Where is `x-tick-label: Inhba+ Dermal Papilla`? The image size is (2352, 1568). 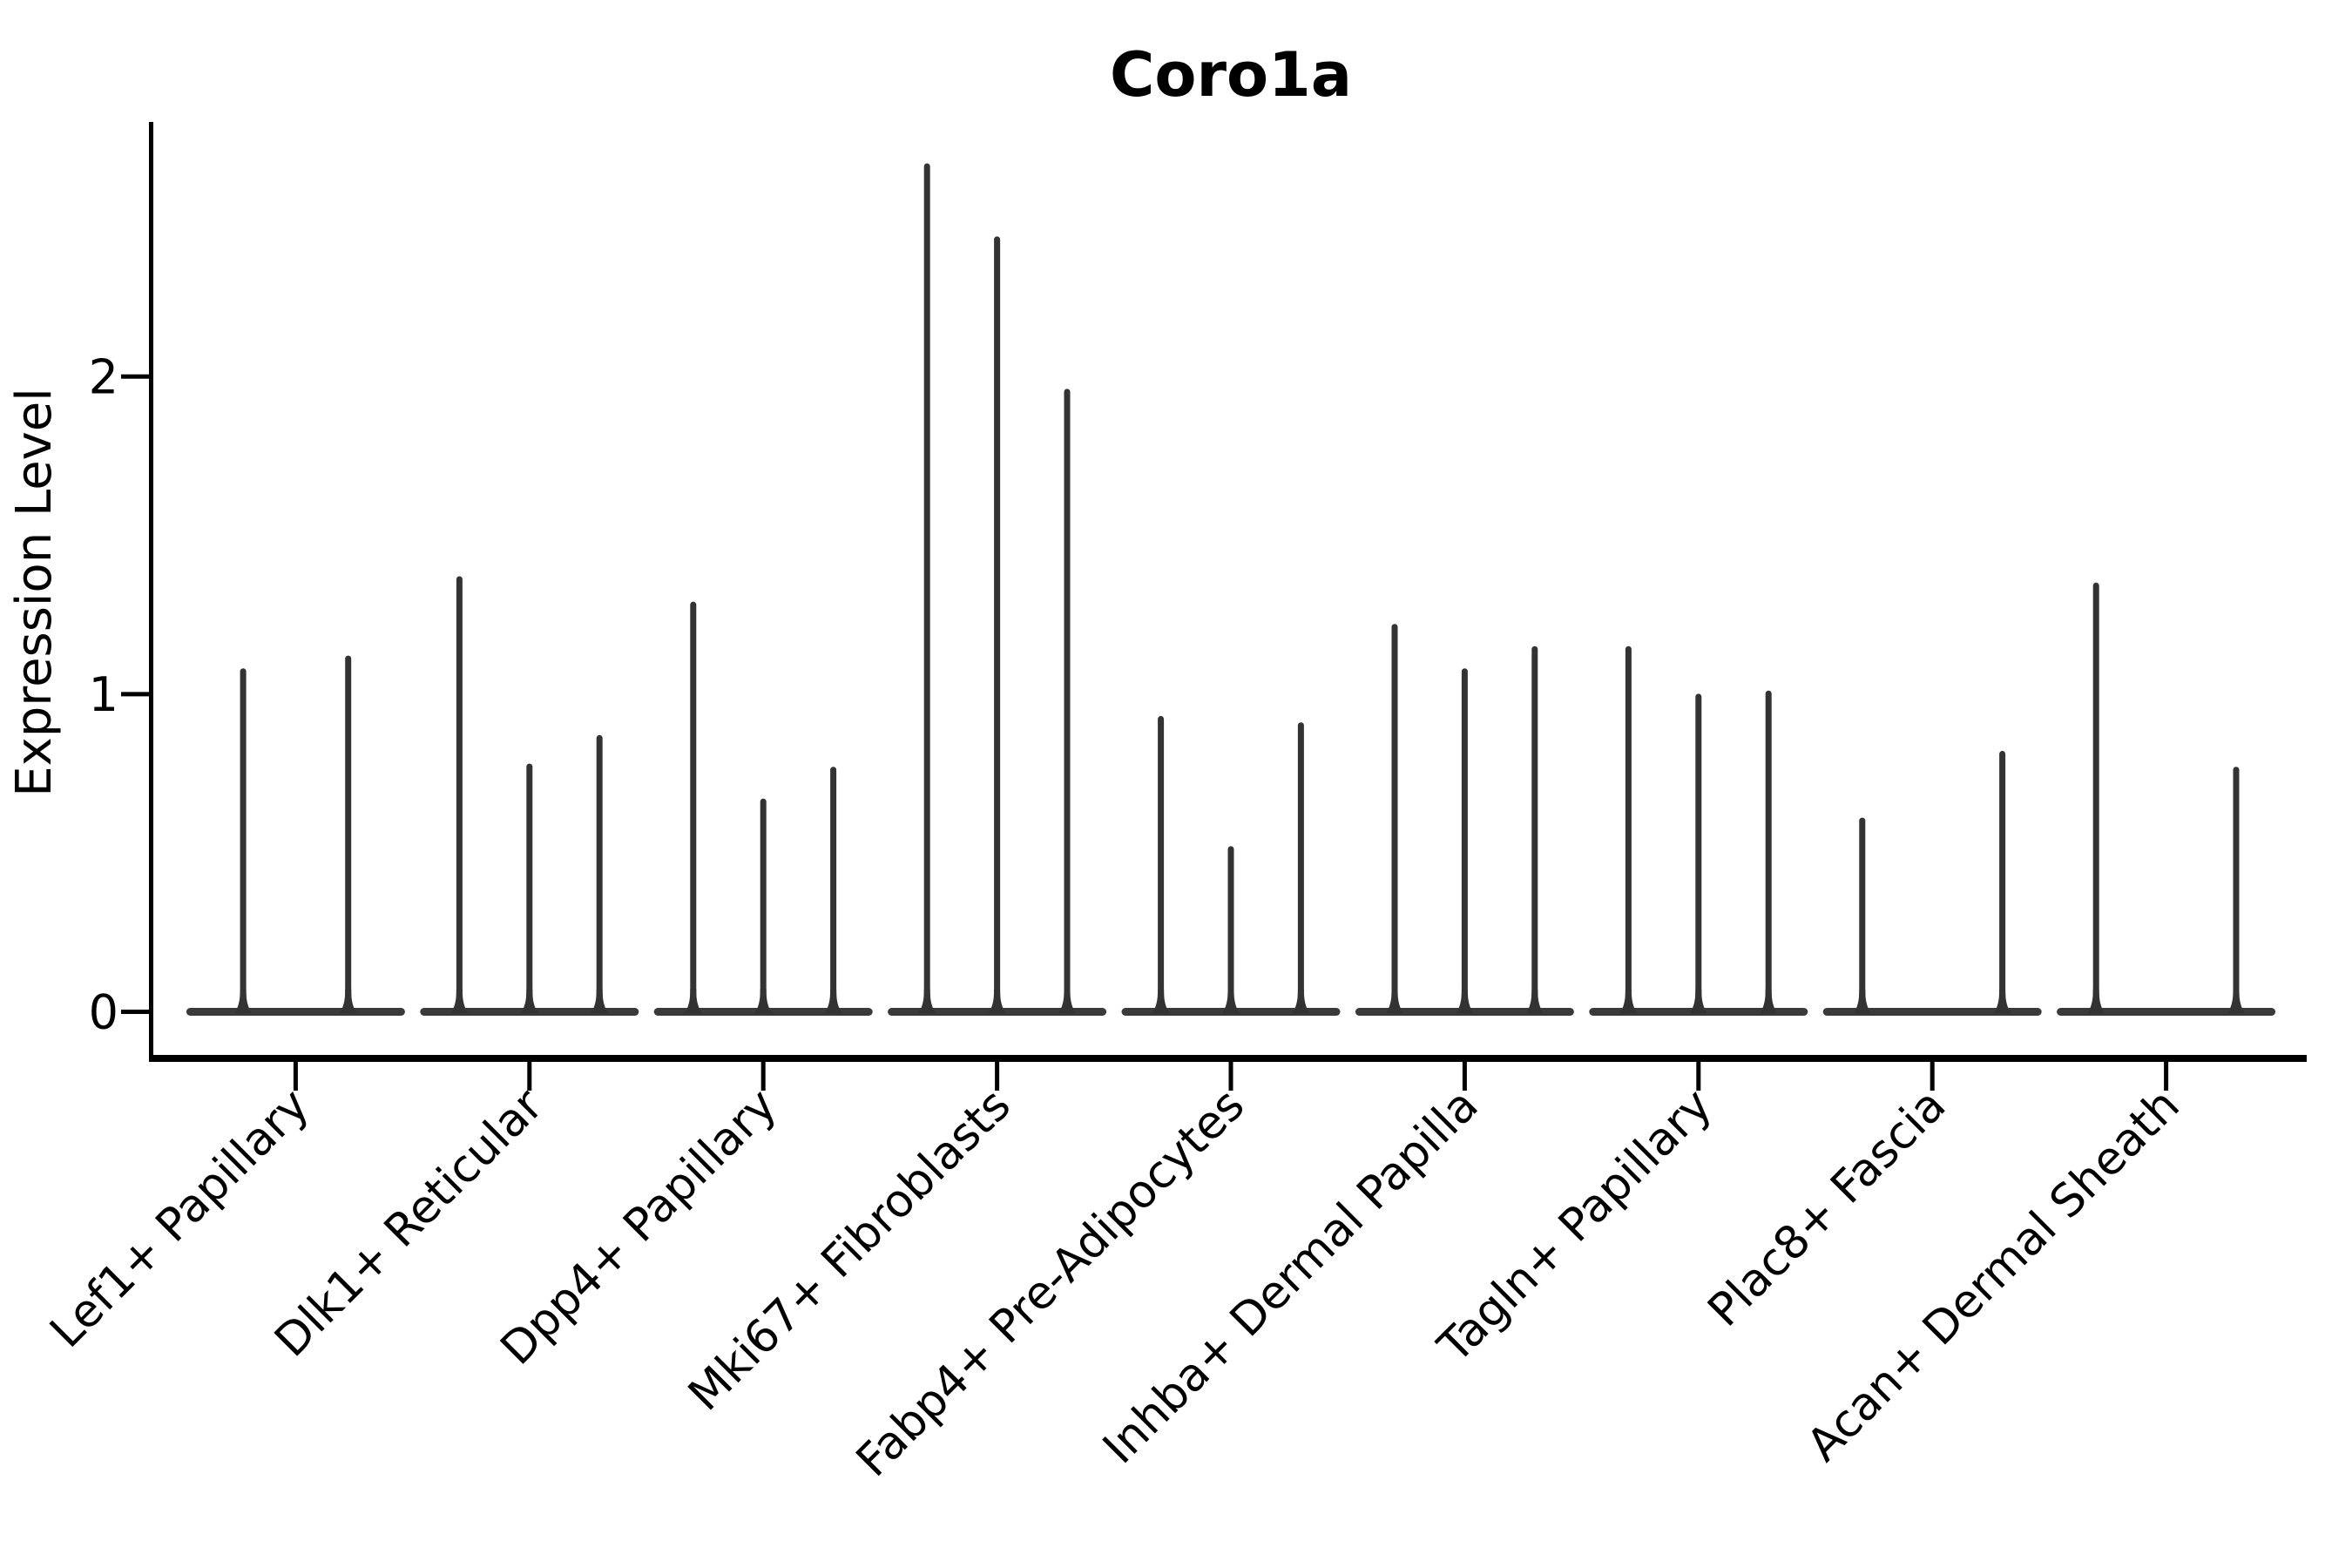
x-tick-label: Inhba+ Dermal Papilla is located at coordinates (1290, 1276).